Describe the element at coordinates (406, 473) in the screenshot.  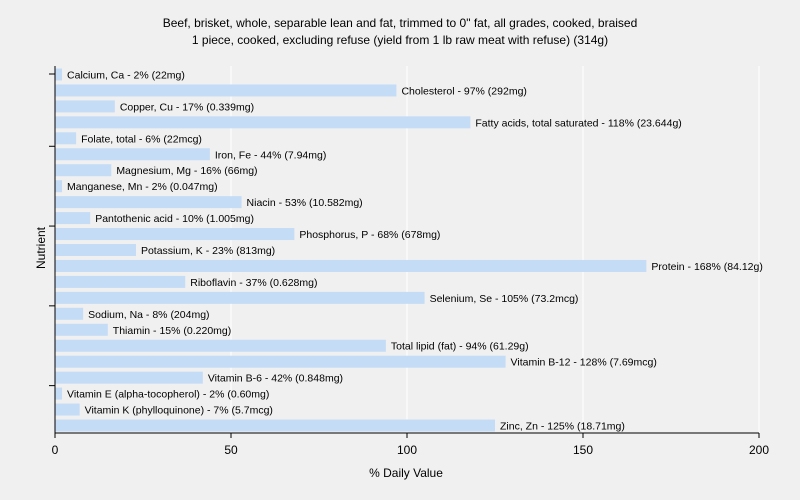
I see `x-axis-label: % Daily Value` at that location.